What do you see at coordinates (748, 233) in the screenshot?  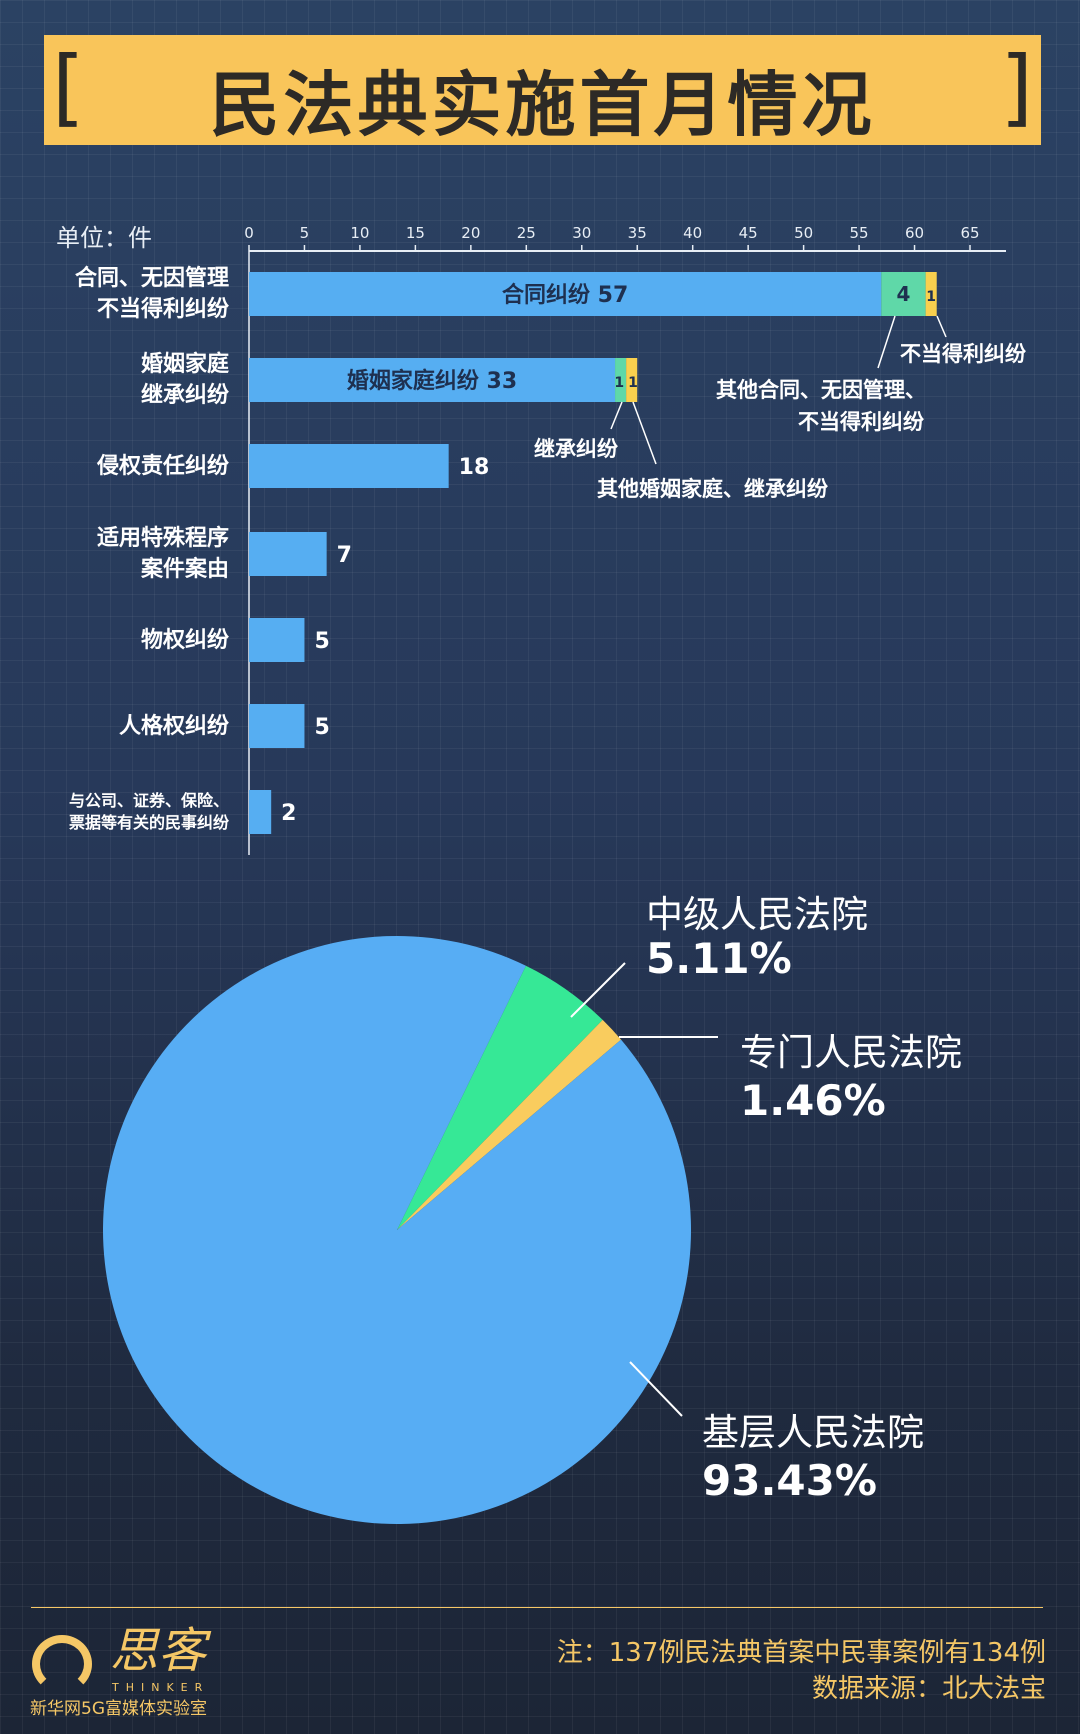 I see `x-tick-label: 45` at bounding box center [748, 233].